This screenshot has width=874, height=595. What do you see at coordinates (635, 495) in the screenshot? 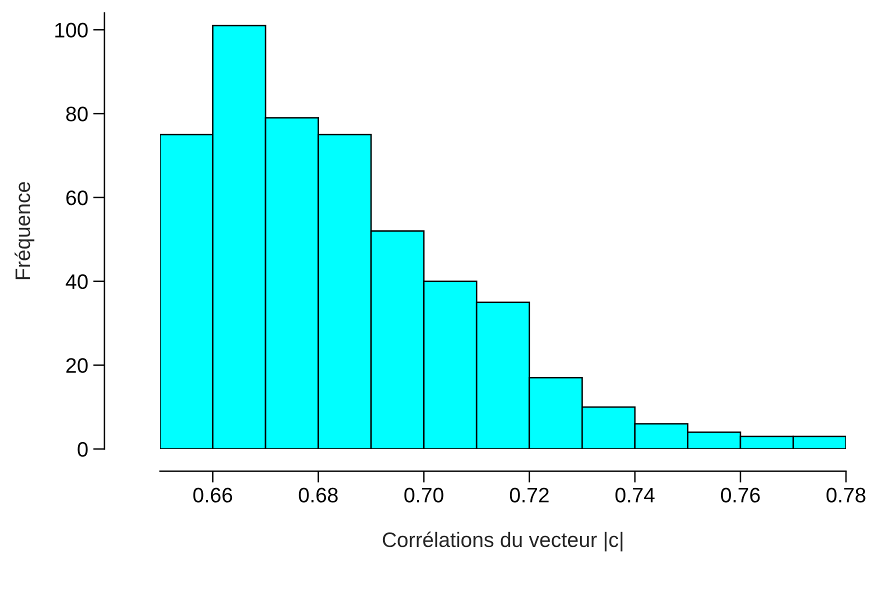
I see `x-tick-label: 0.74` at bounding box center [635, 495].